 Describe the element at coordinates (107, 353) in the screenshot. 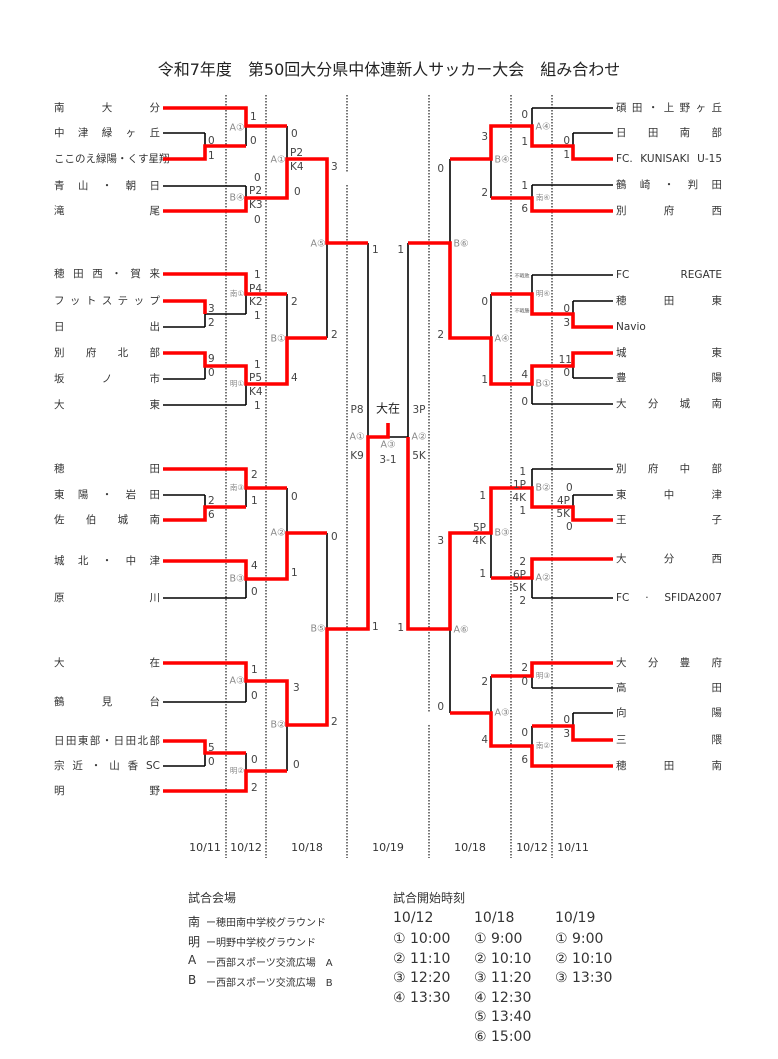

I see `team-name-left: 別府北部` at that location.